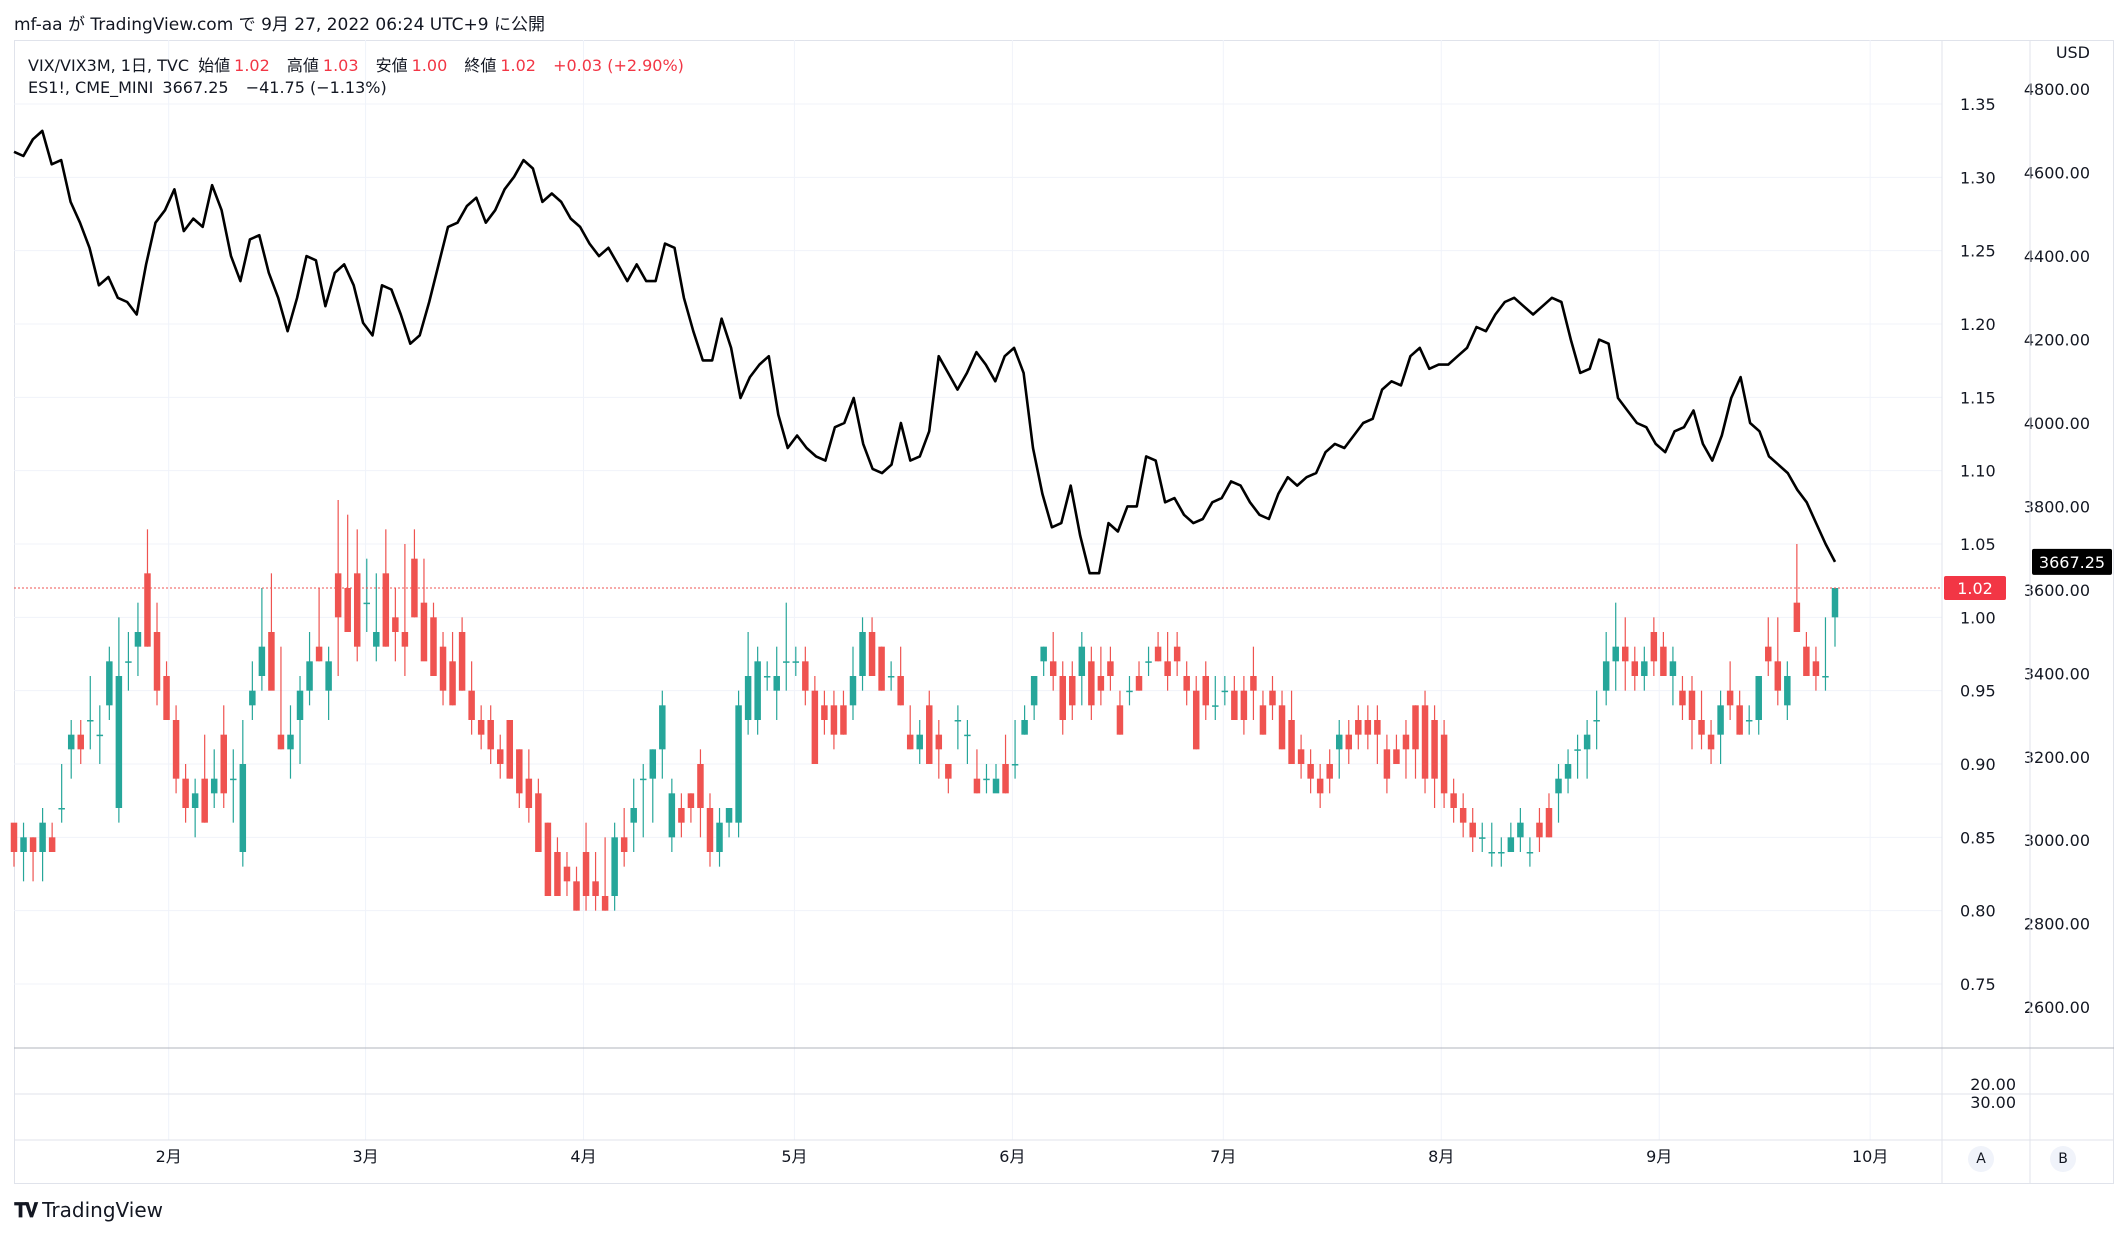  I want to click on x-axis-tick: 10月, so click(1870, 1156).